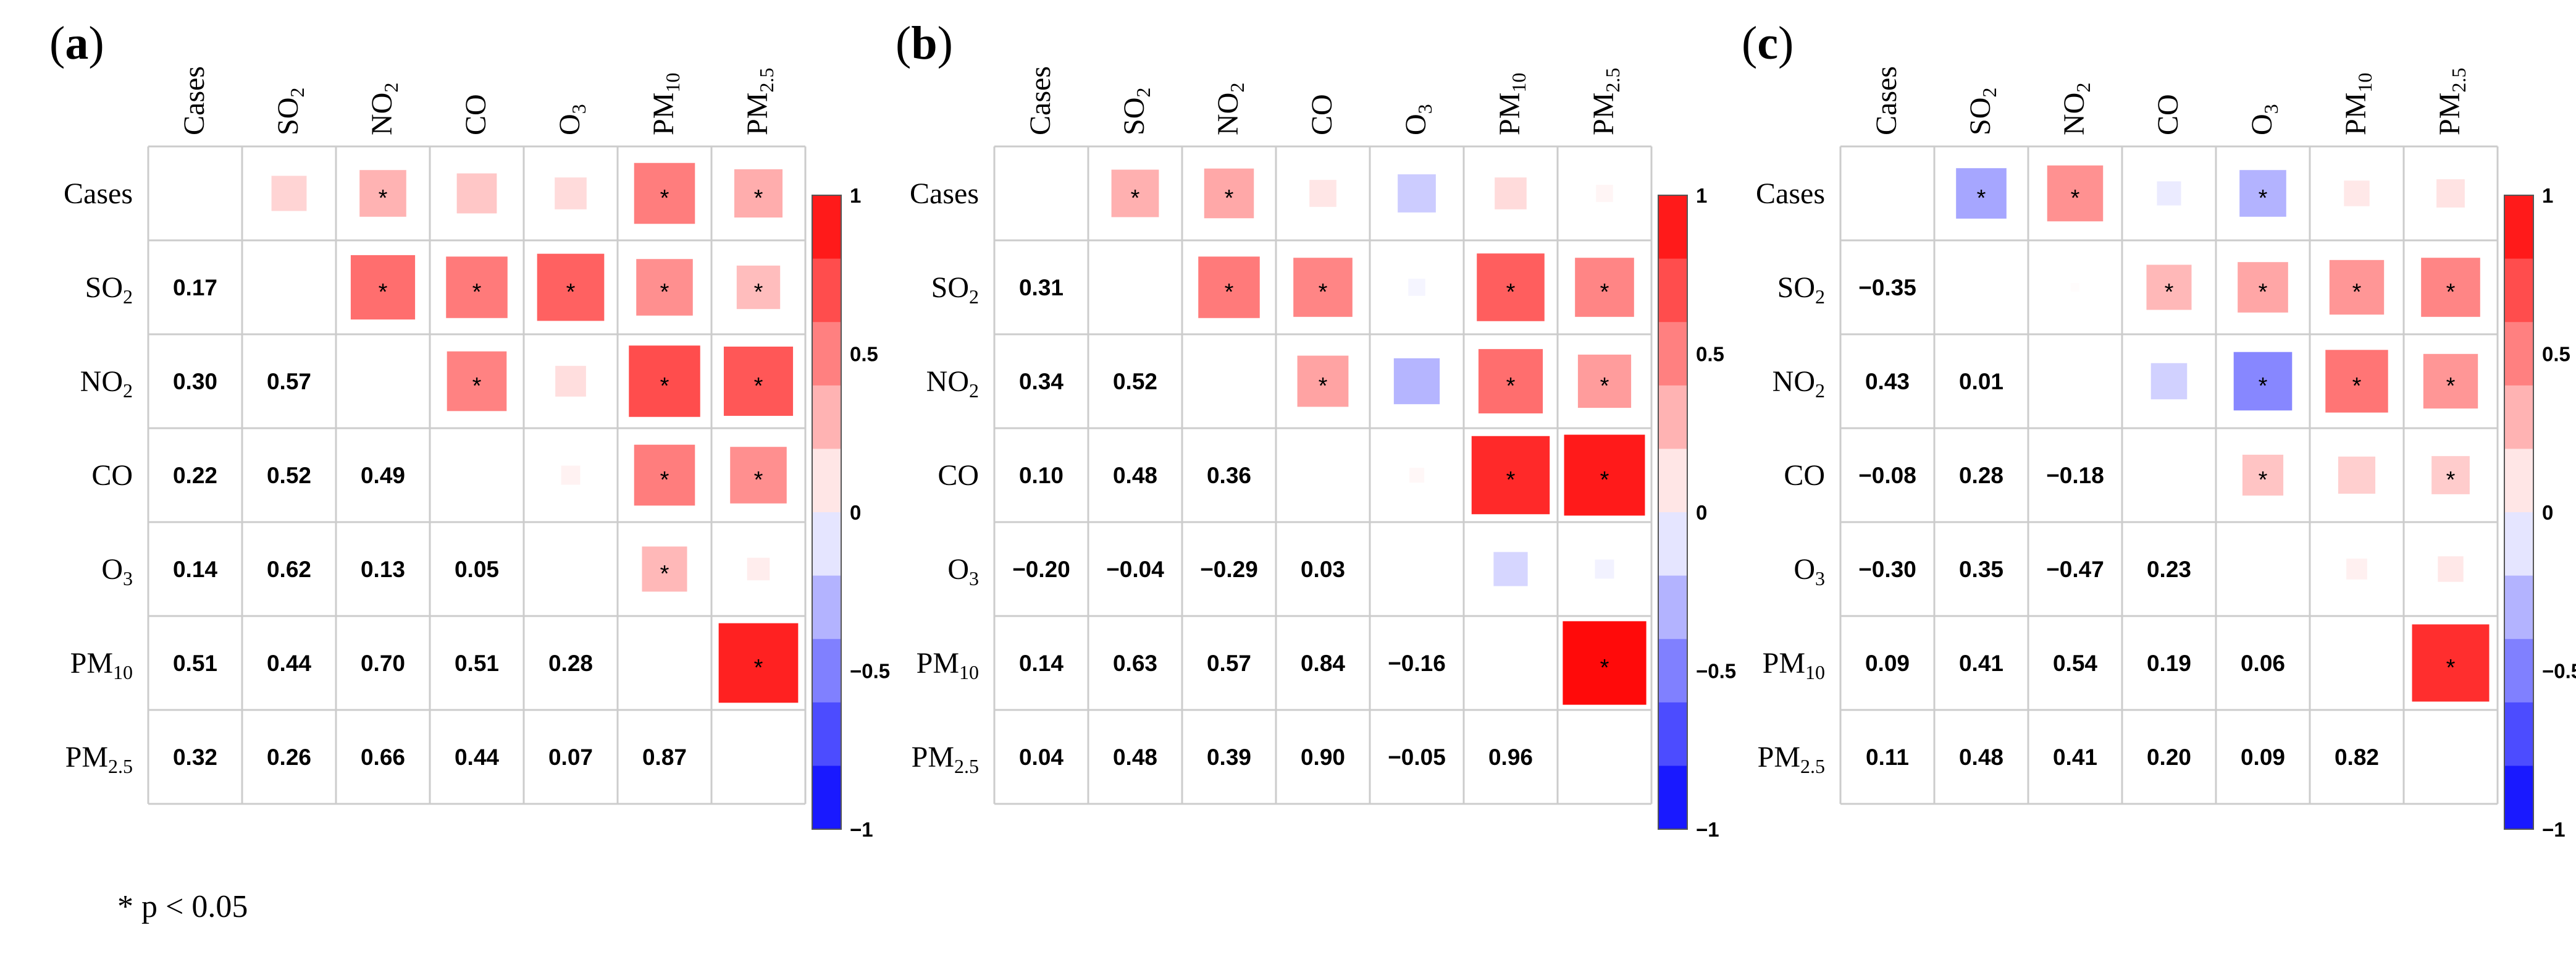 This screenshot has width=2576, height=954. Describe the element at coordinates (2263, 663) in the screenshot. I see `coefficient-label: 0.06` at that location.